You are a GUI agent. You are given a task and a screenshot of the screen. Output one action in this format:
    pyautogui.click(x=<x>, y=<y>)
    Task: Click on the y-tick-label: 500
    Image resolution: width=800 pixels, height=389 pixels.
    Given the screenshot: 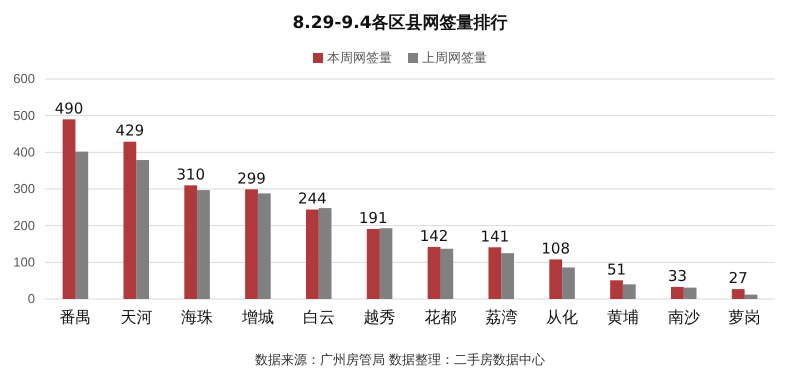 What is the action you would take?
    pyautogui.click(x=24, y=115)
    